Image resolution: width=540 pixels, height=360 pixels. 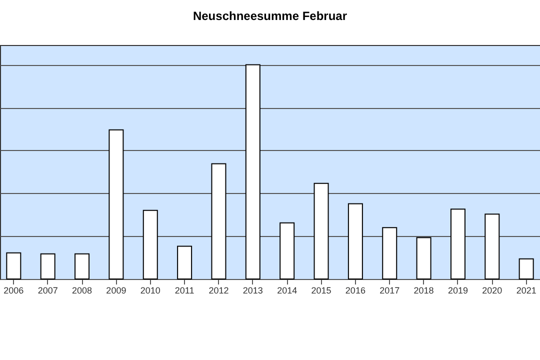 What do you see at coordinates (184, 291) in the screenshot?
I see `x-tick-label: 2011` at bounding box center [184, 291].